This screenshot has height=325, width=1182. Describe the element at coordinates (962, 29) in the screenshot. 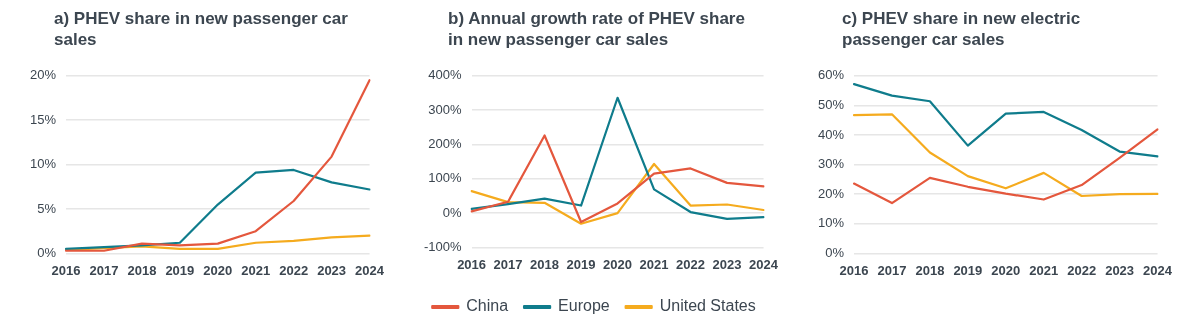

I see `chart-title: c) PHEV share in new electric passenger car sales` at that location.